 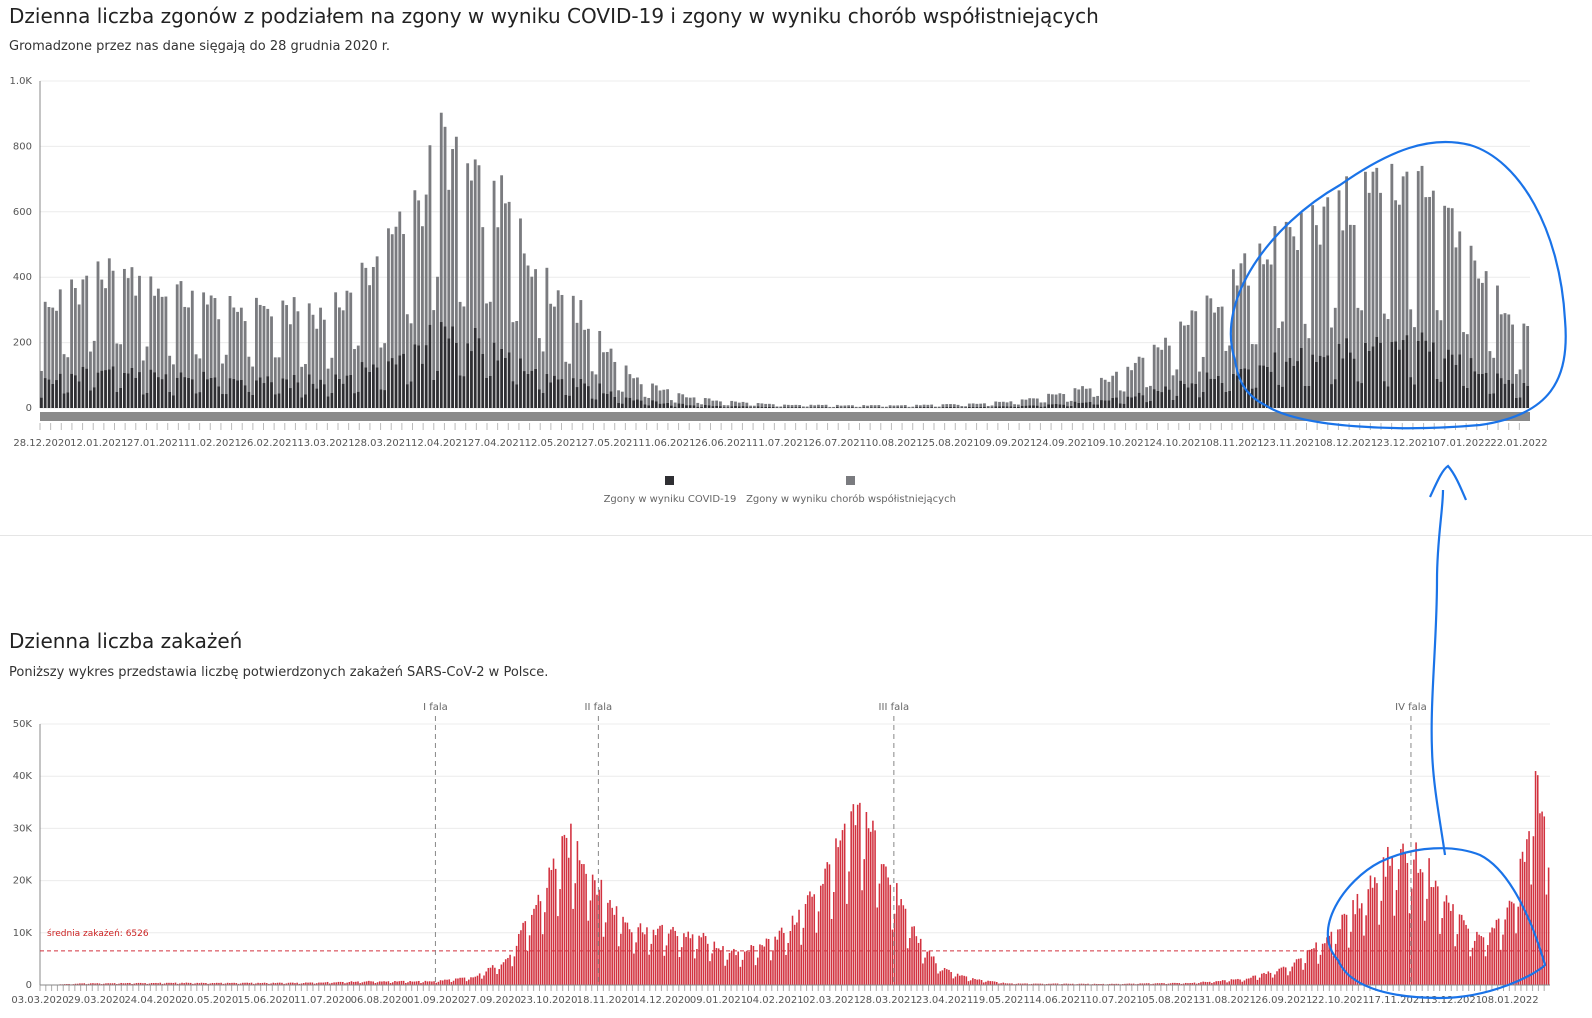 I want to click on cases-chart-title: Dzienna liczba zakażeń, so click(x=126, y=641).